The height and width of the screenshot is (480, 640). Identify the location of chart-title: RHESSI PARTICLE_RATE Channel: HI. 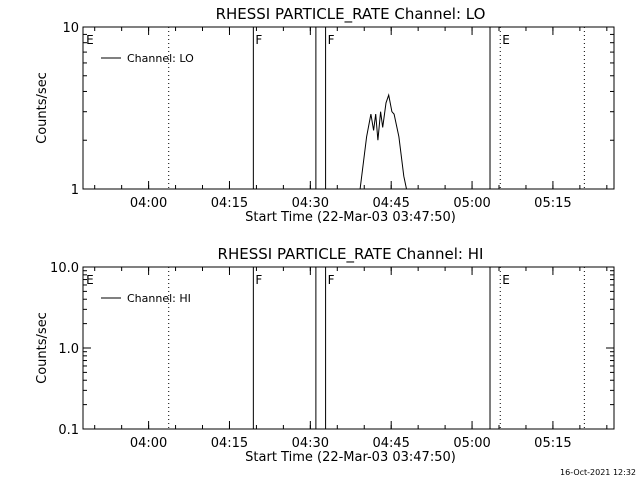
(351, 254).